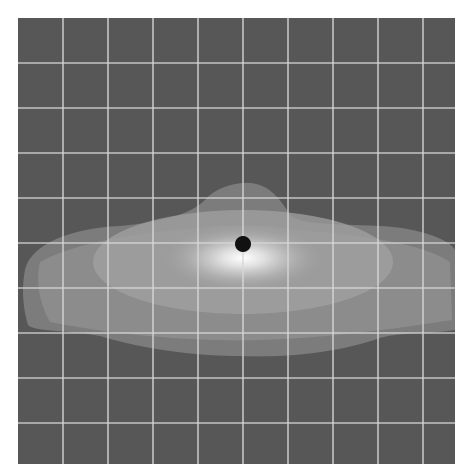 The width and height of the screenshot is (455, 464). Describe the element at coordinates (243, 244) in the screenshot. I see `source-point` at that location.